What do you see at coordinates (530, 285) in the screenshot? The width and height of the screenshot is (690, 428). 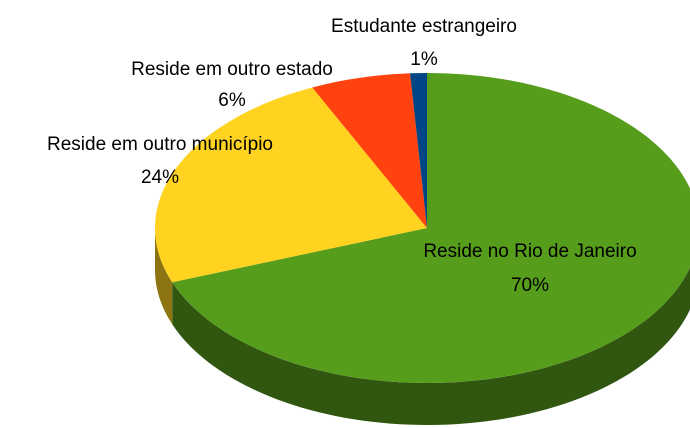 I see `value-label: 70%` at bounding box center [530, 285].